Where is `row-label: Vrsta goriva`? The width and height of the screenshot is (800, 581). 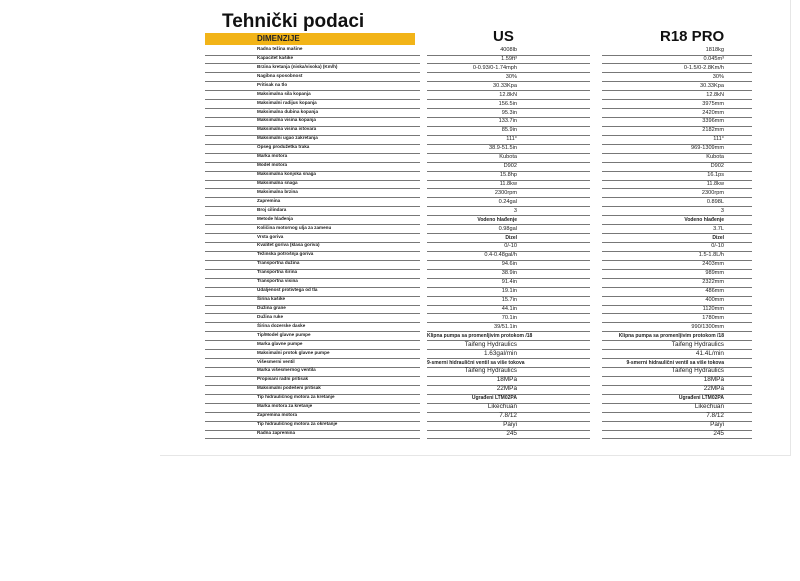 row-label: Vrsta goriva is located at coordinates (270, 236).